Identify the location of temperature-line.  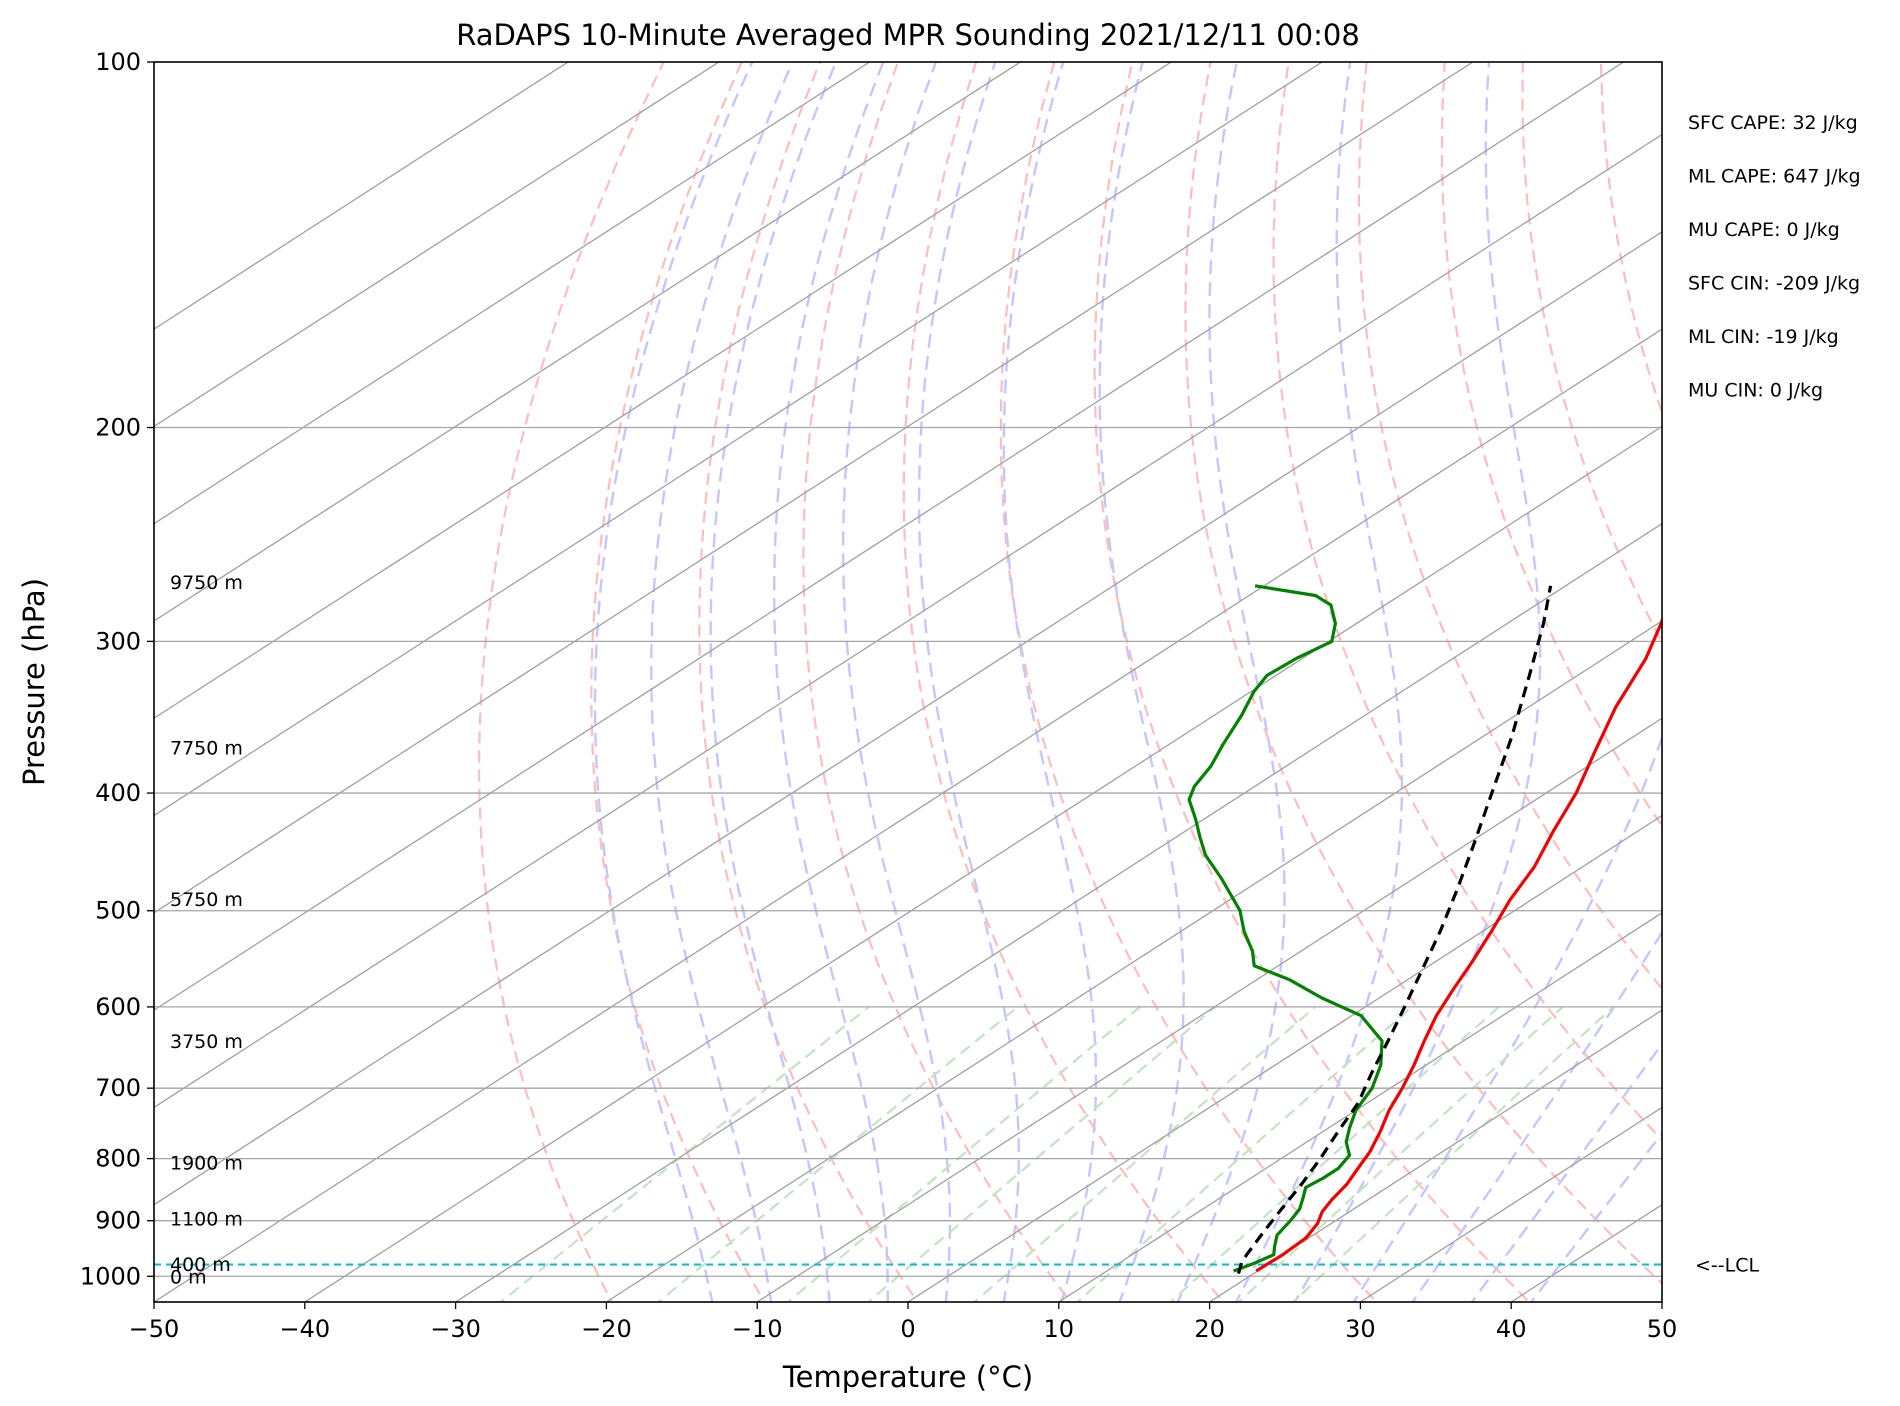
(1458, 944).